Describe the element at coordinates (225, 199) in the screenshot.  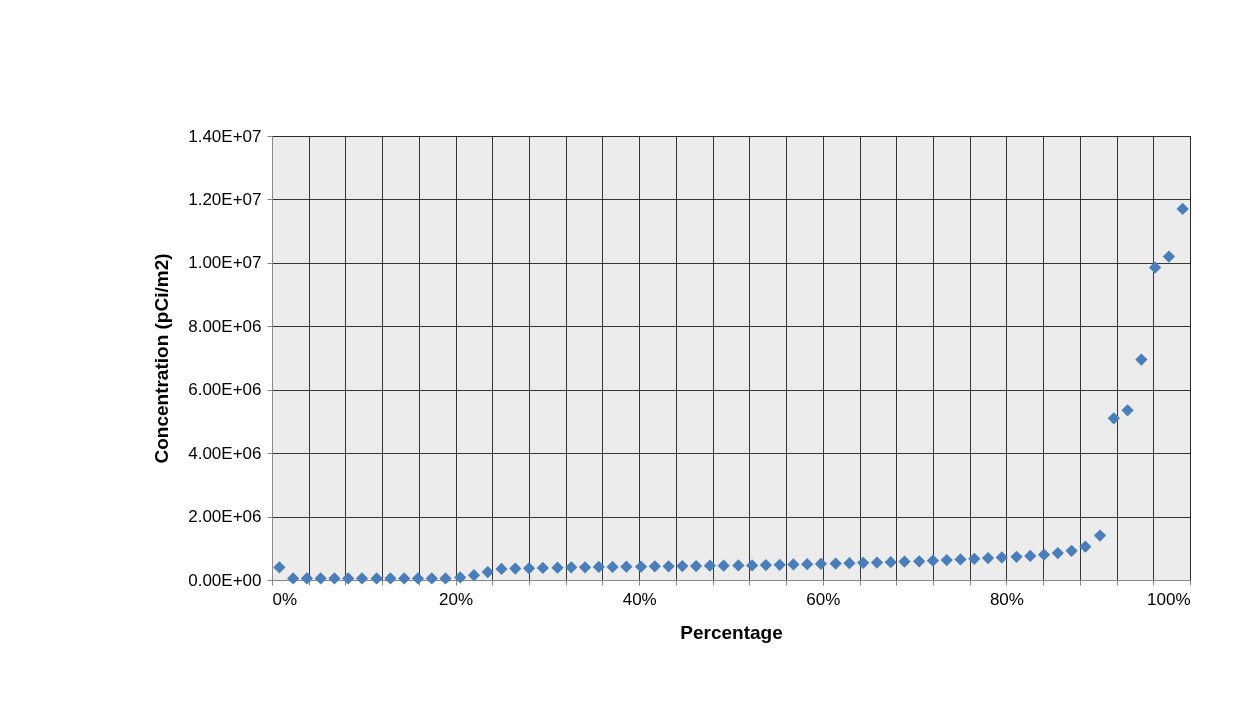
I see `y-tick-label: 1.20E+07` at that location.